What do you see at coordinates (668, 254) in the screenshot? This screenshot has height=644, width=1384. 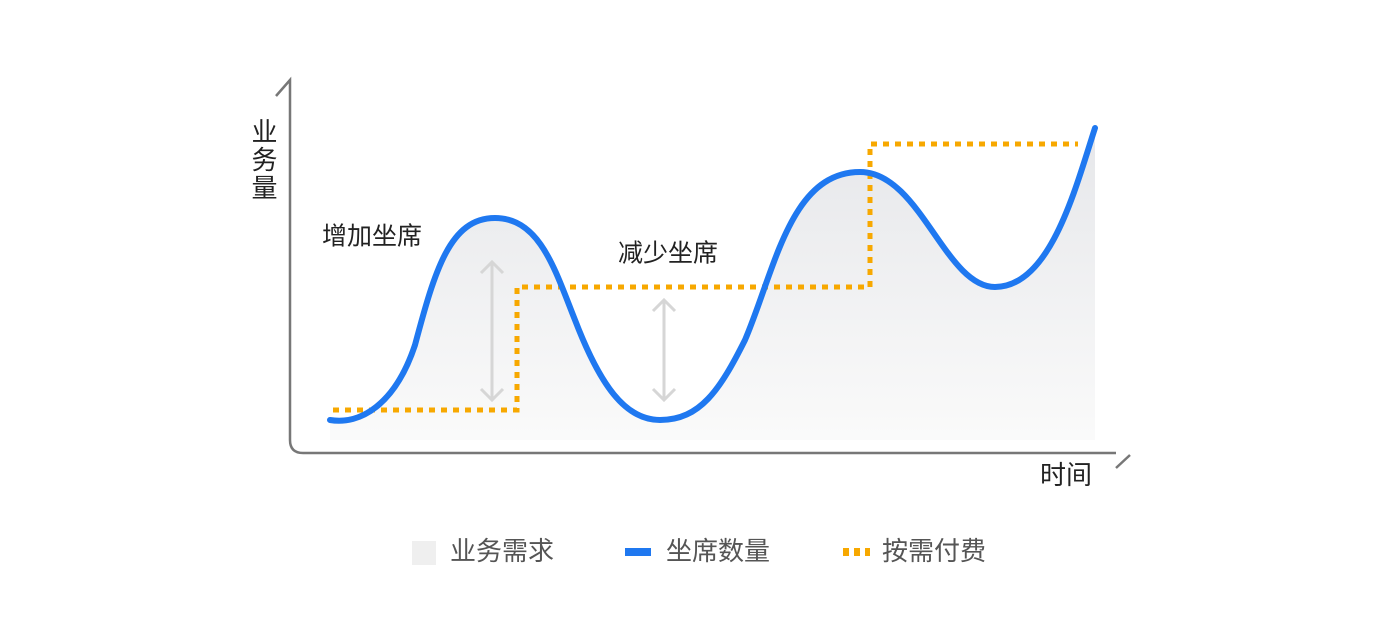 I see `annotation: 减少坐席` at bounding box center [668, 254].